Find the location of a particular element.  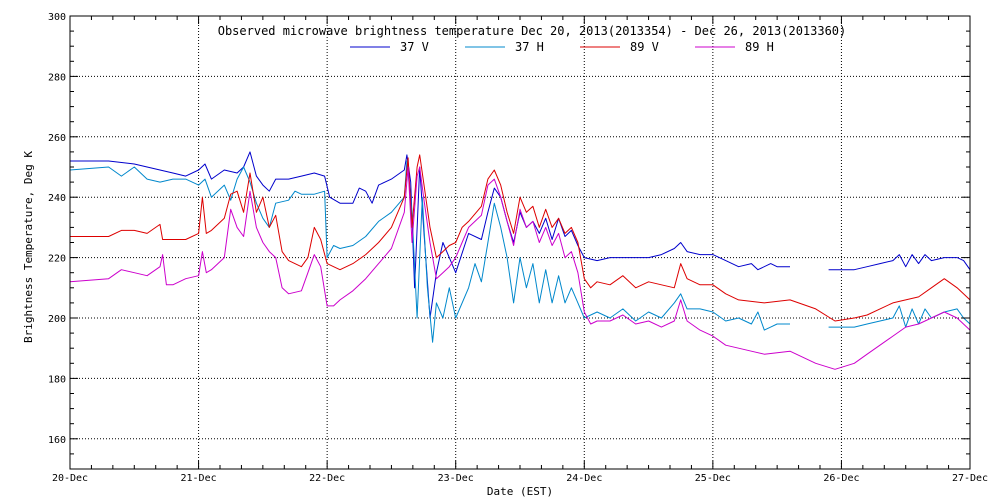

y-tick-label: 180 is located at coordinates (57, 379).